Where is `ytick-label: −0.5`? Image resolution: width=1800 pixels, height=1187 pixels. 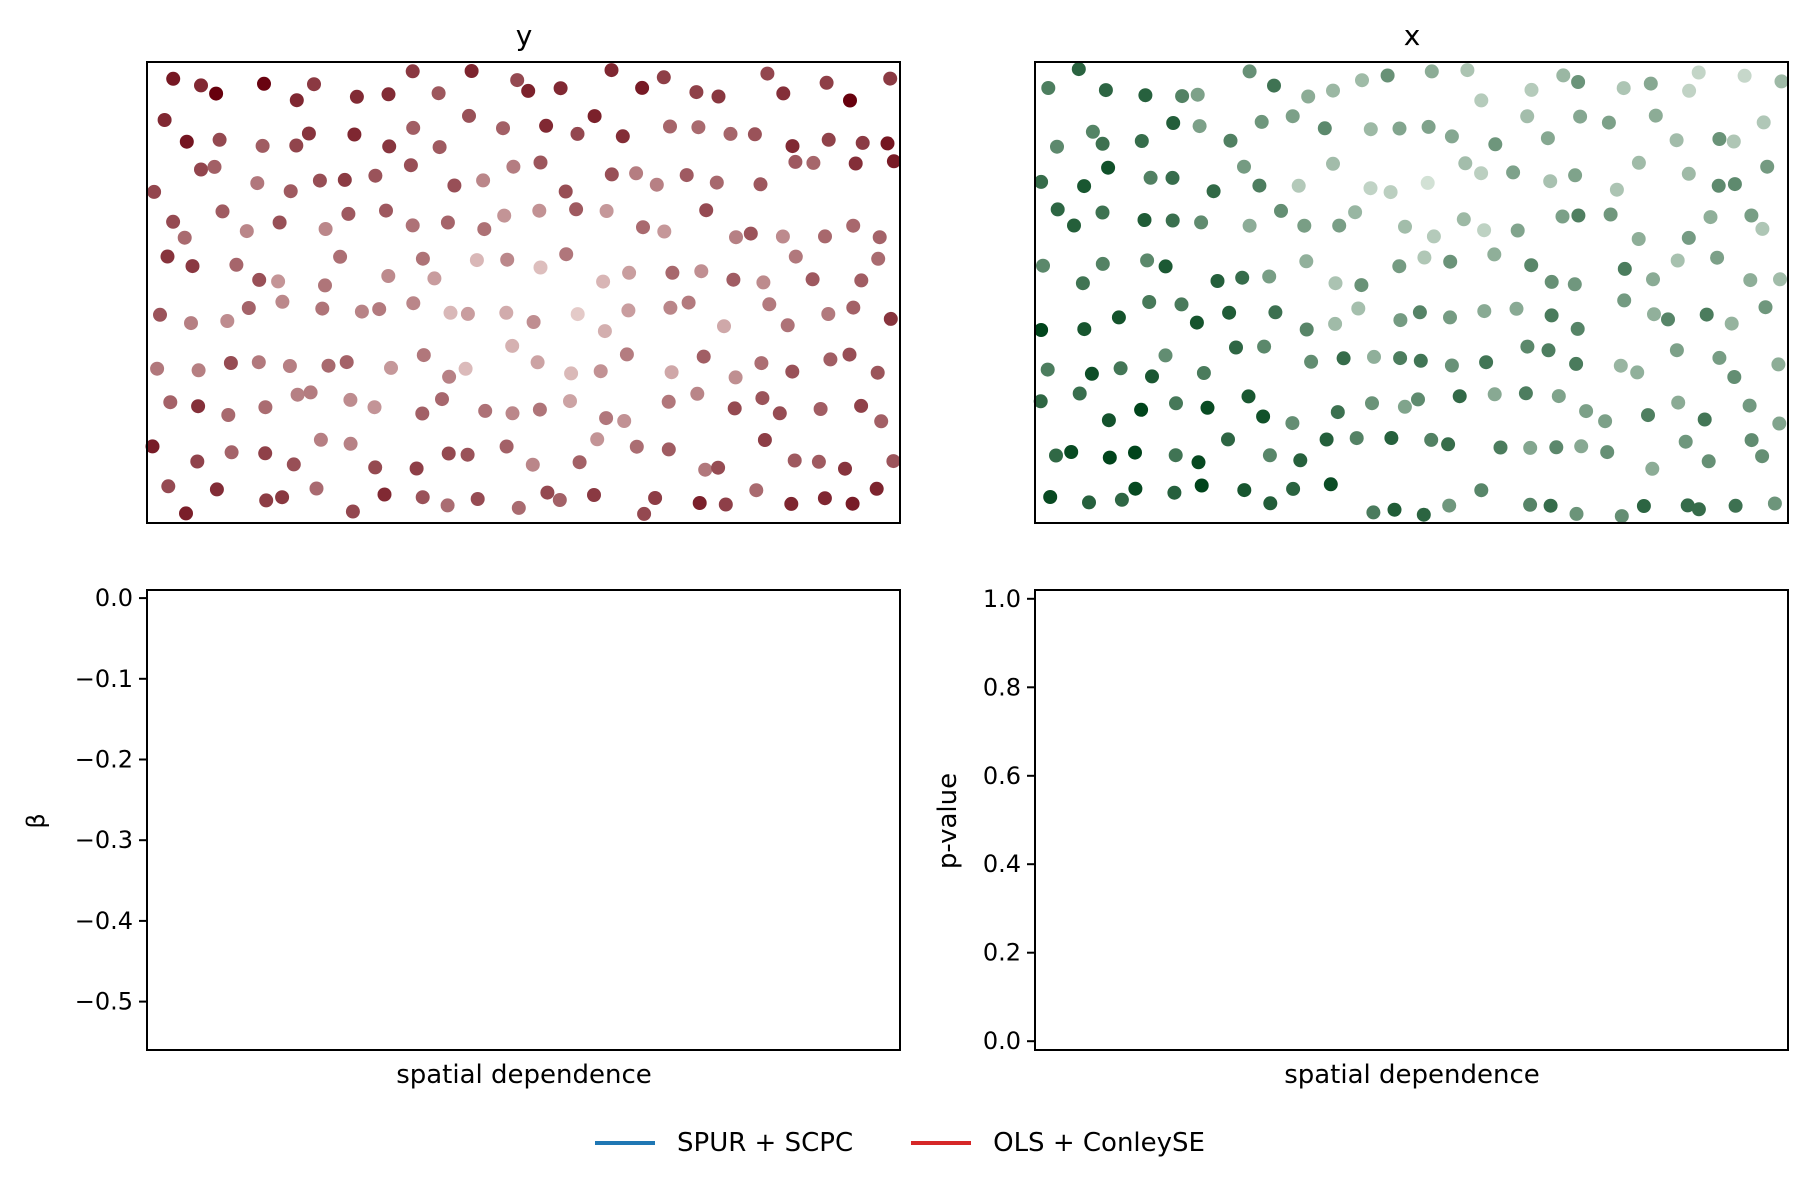 ytick-label: −0.5 is located at coordinates (104, 1002).